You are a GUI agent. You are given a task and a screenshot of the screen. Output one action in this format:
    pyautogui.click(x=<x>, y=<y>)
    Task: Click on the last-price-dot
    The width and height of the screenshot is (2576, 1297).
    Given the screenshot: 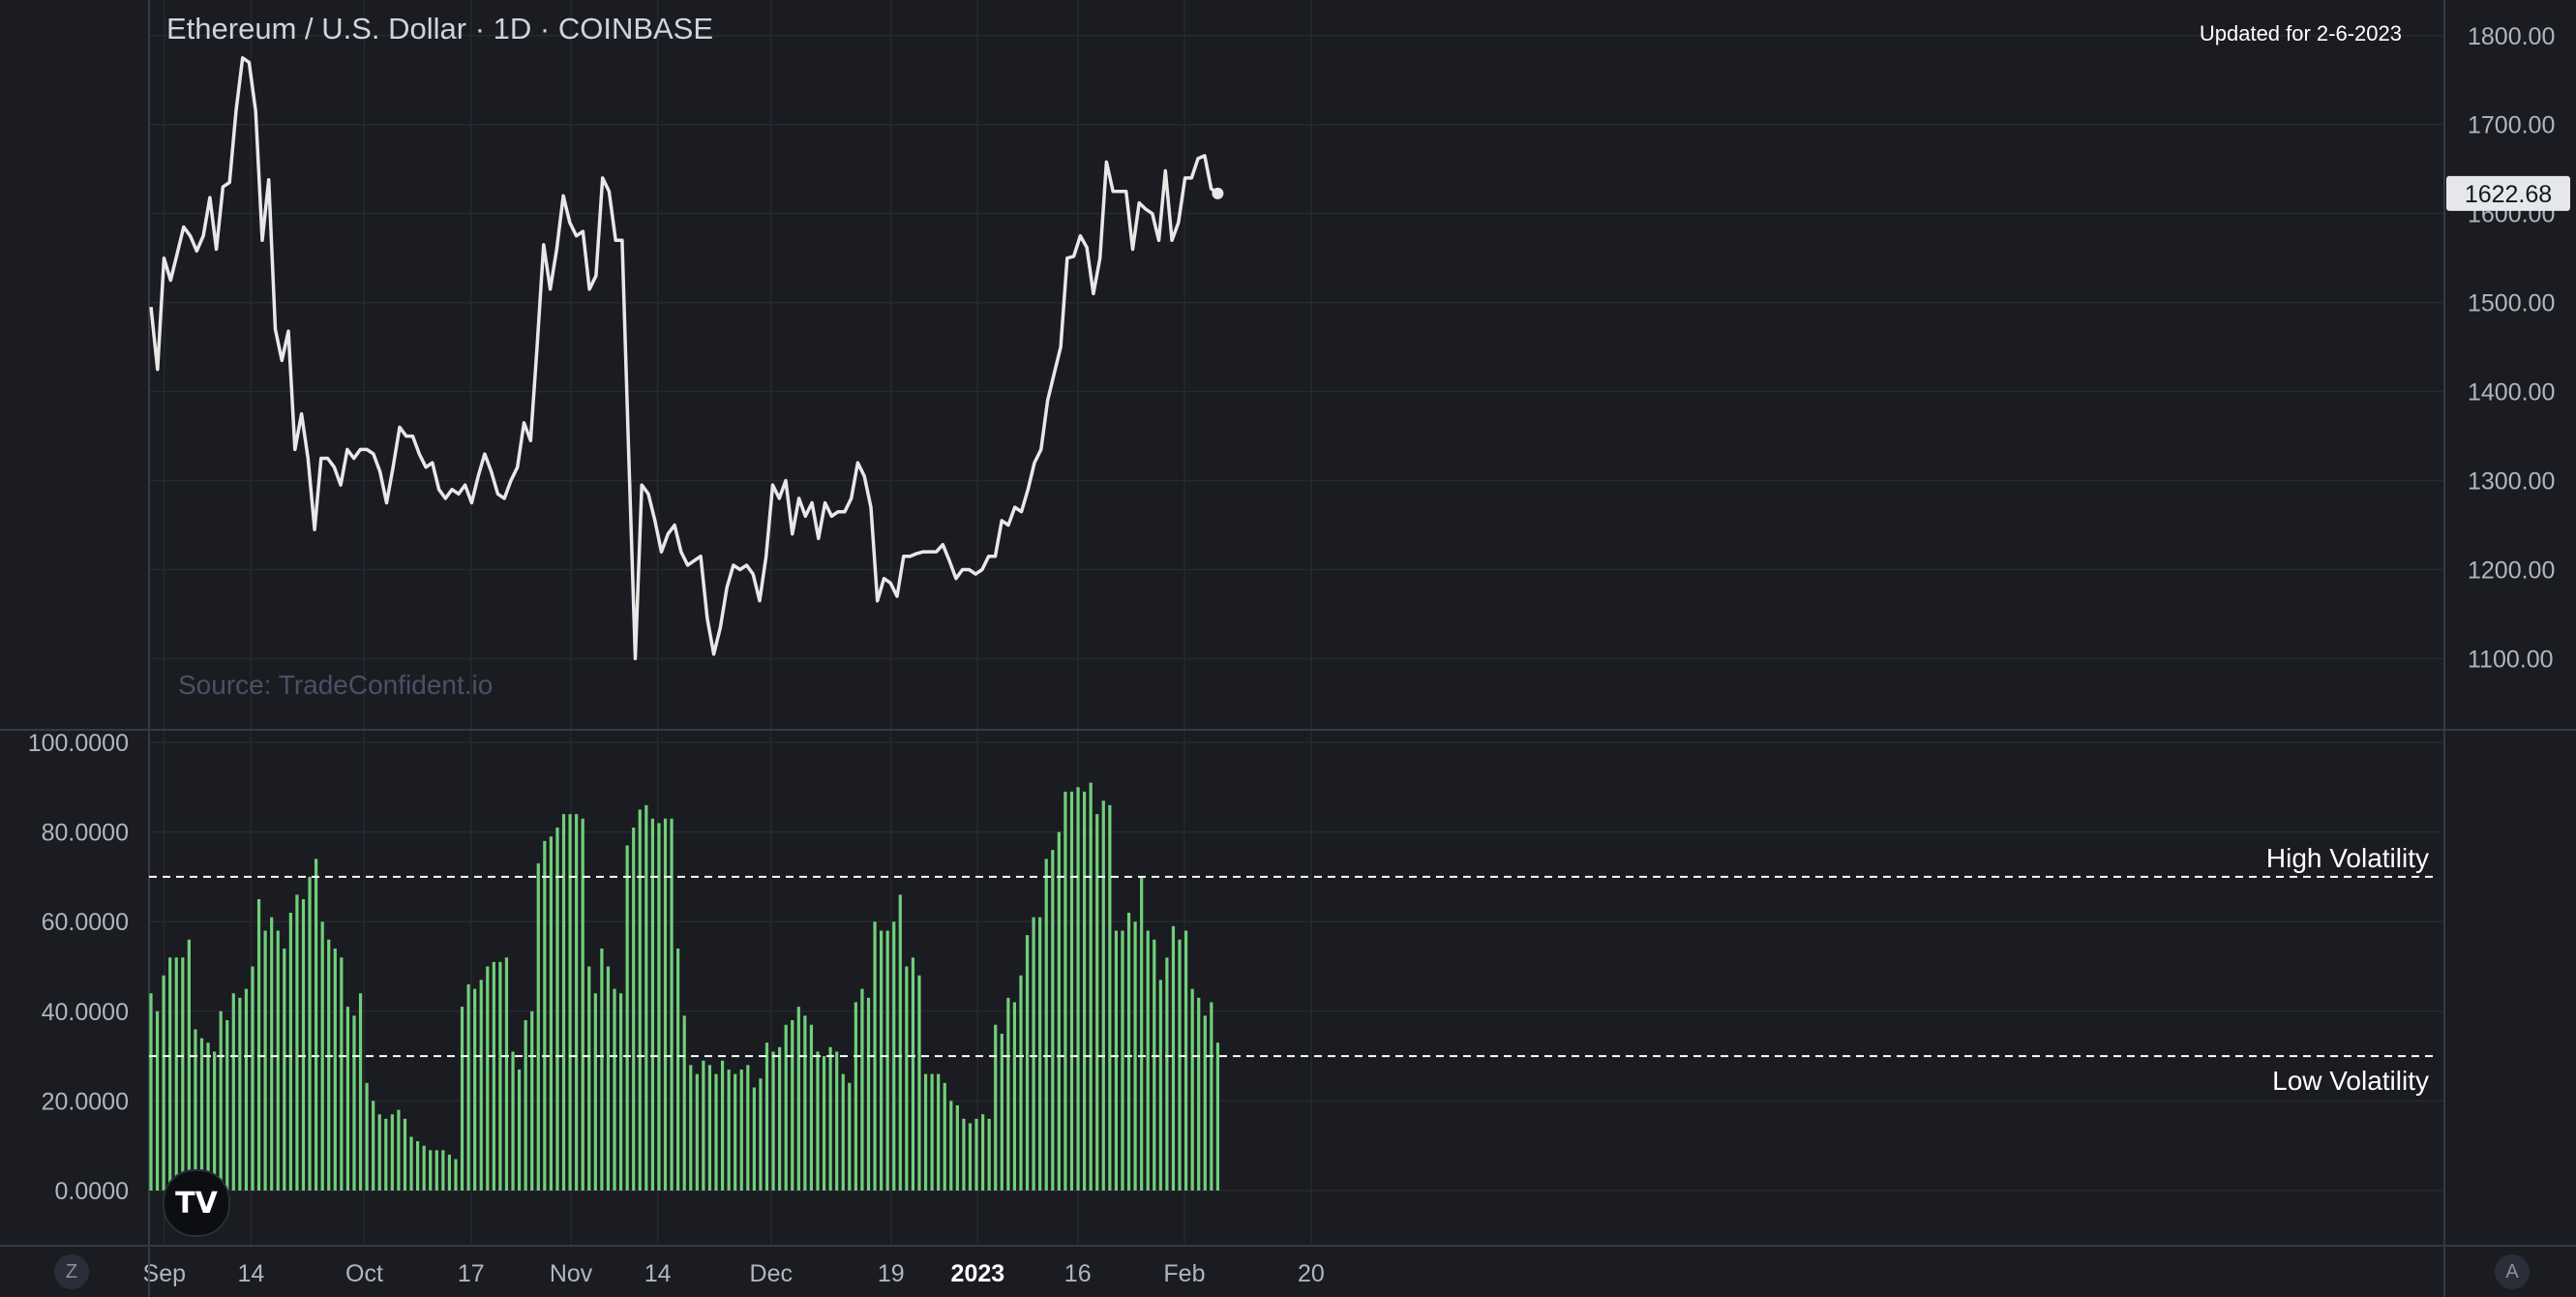 What is the action you would take?
    pyautogui.click(x=1218, y=193)
    